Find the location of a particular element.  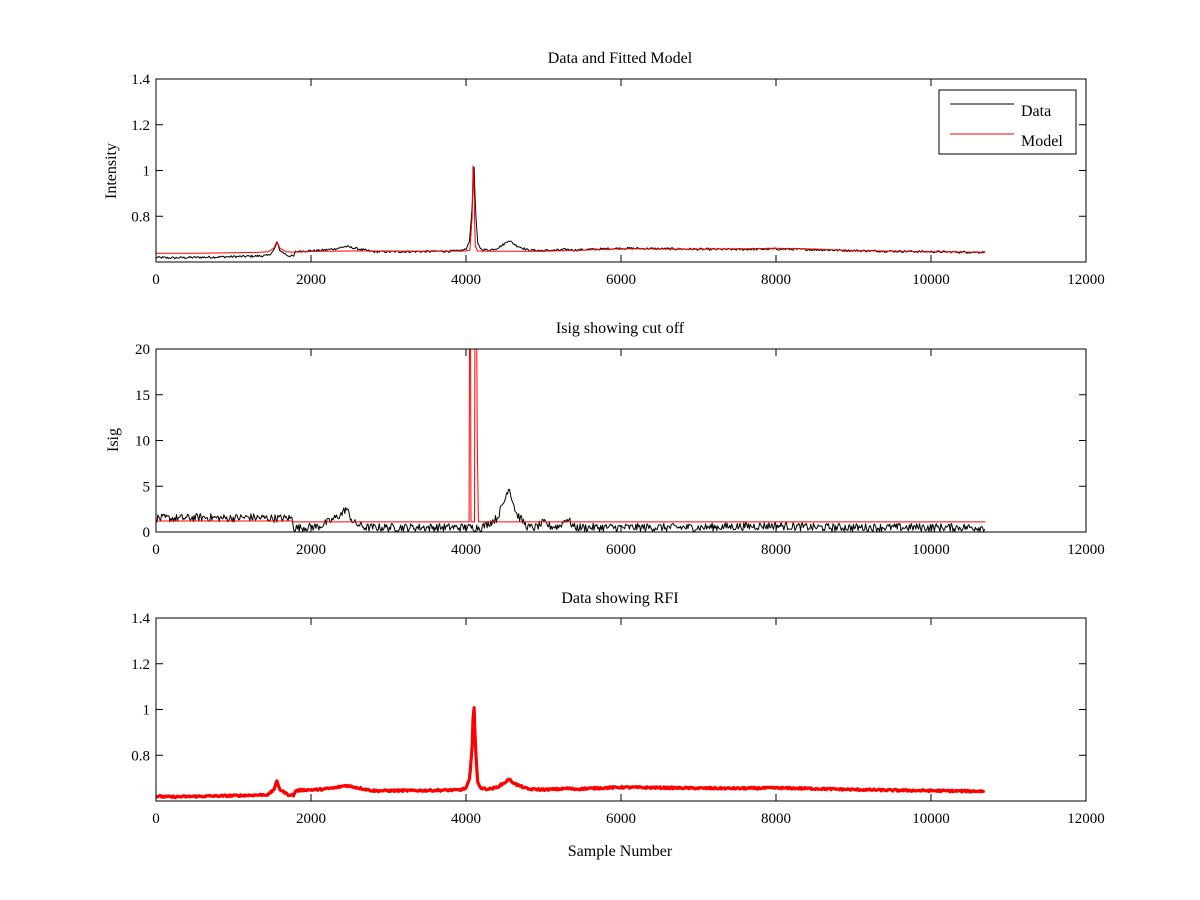

panel-1-series-layer is located at coordinates (570, 212).